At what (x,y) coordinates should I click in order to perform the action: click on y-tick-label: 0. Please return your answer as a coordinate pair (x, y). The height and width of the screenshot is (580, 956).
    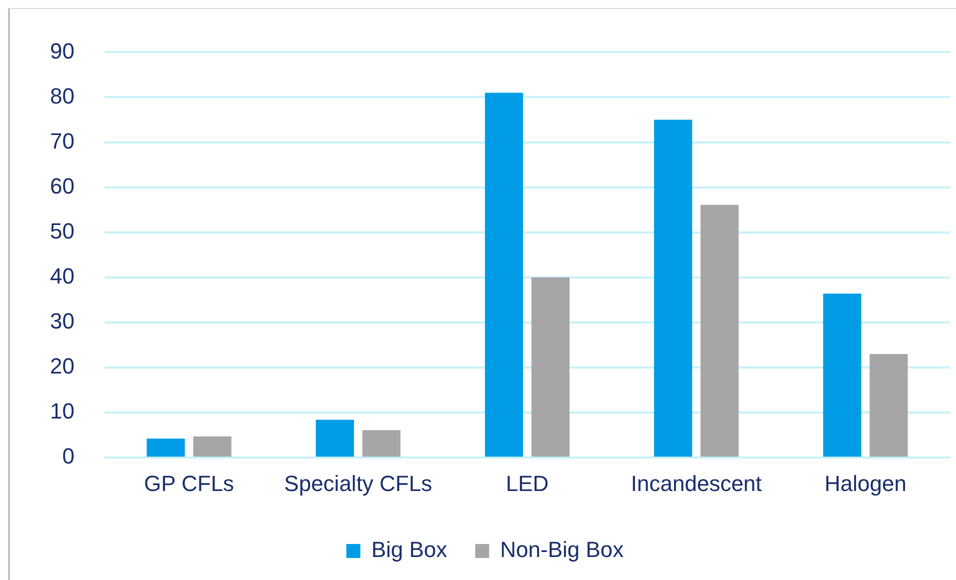
    Looking at the image, I should click on (68, 456).